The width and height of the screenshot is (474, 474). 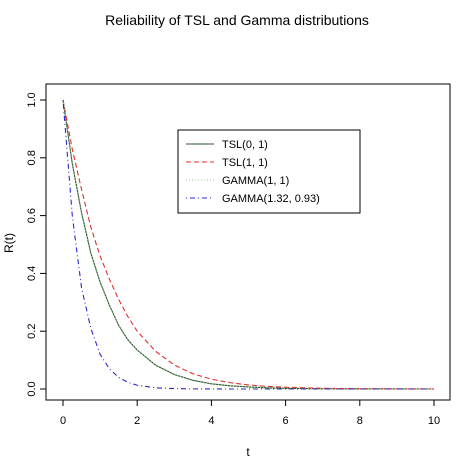 I want to click on y-tick-label: 1.0, so click(x=32, y=99).